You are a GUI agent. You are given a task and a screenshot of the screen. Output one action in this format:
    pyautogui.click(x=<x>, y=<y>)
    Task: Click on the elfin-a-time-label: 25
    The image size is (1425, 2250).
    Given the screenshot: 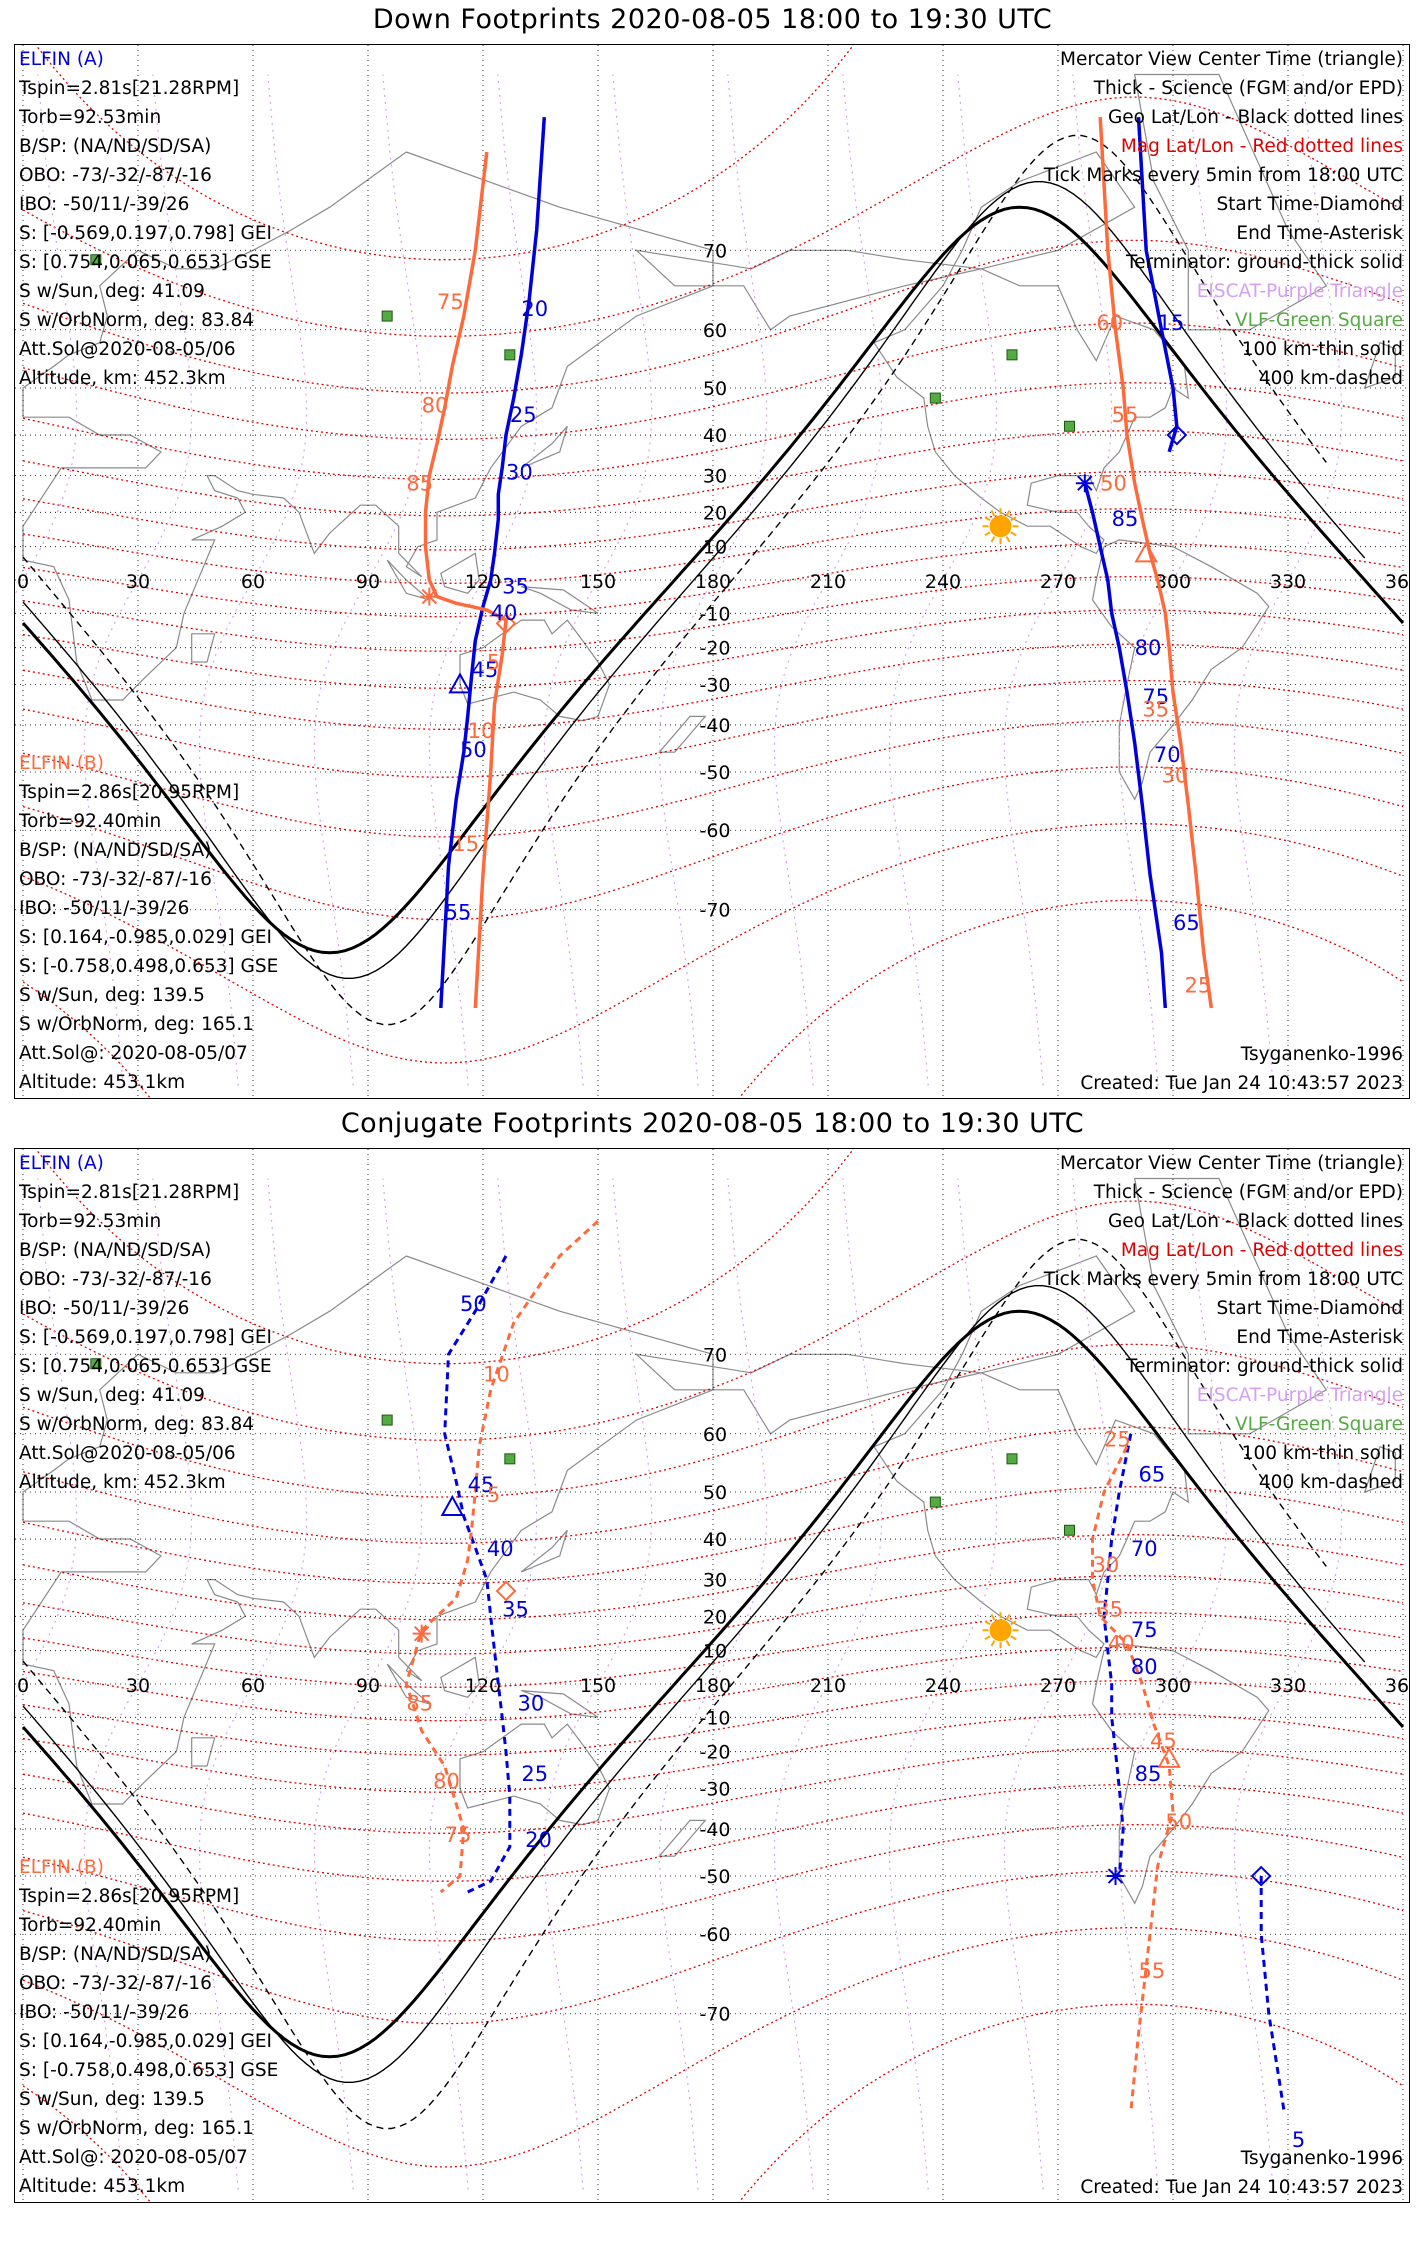 What is the action you would take?
    pyautogui.click(x=523, y=415)
    